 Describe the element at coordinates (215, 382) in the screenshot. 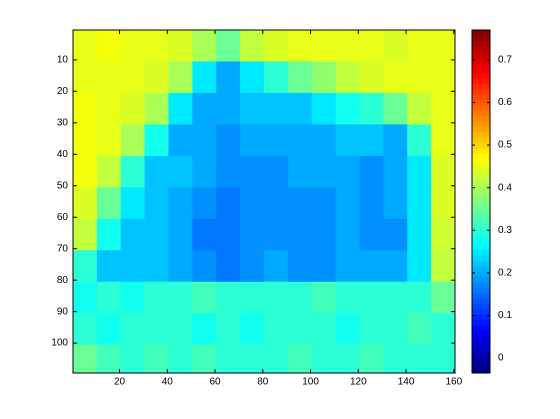

I see `x-tick-label: 60` at that location.